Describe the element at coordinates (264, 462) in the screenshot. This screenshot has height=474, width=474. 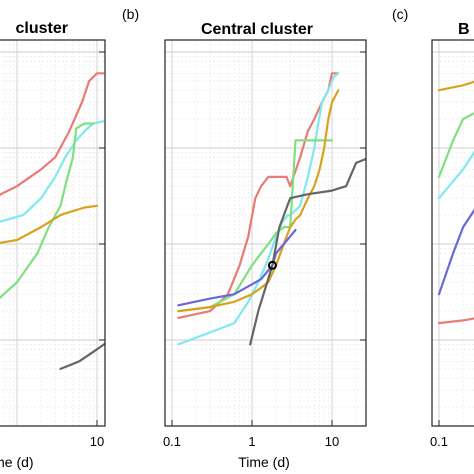
I see `panel-b-xlabel: Time (d)` at that location.